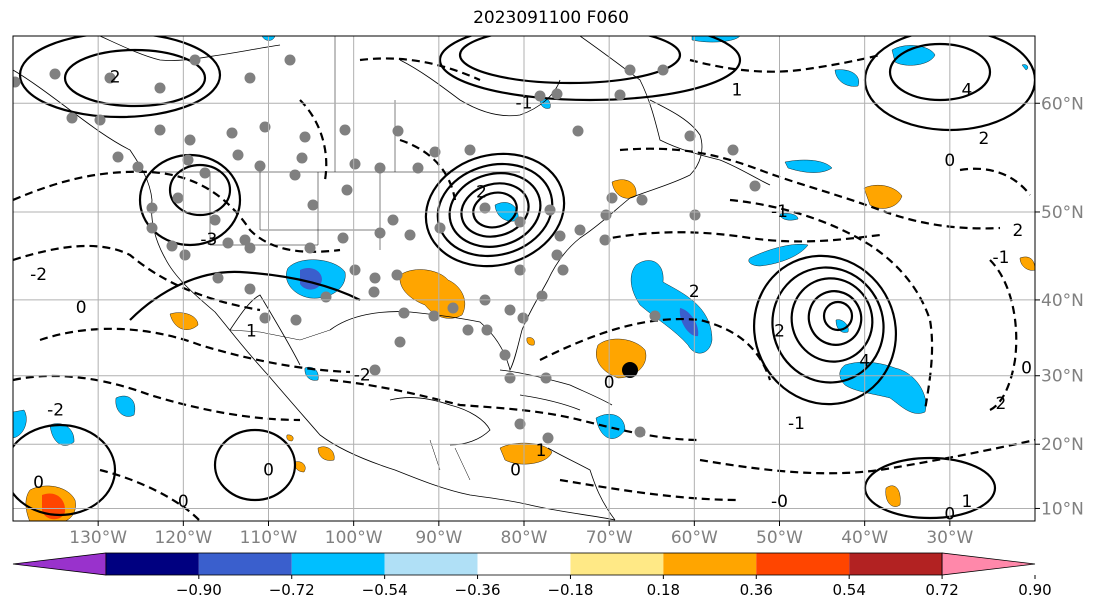 The height and width of the screenshot is (613, 1102). What do you see at coordinates (949, 538) in the screenshot?
I see `lon-label: 30°W` at bounding box center [949, 538].